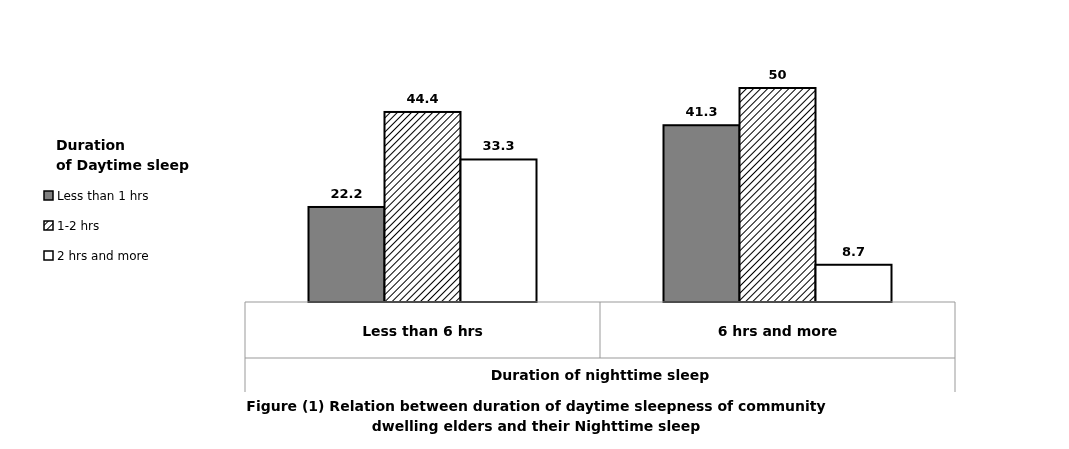 Image resolution: width=1069 pixels, height=449 pixels. What do you see at coordinates (701, 112) in the screenshot?
I see `data-label: 41.3` at bounding box center [701, 112].